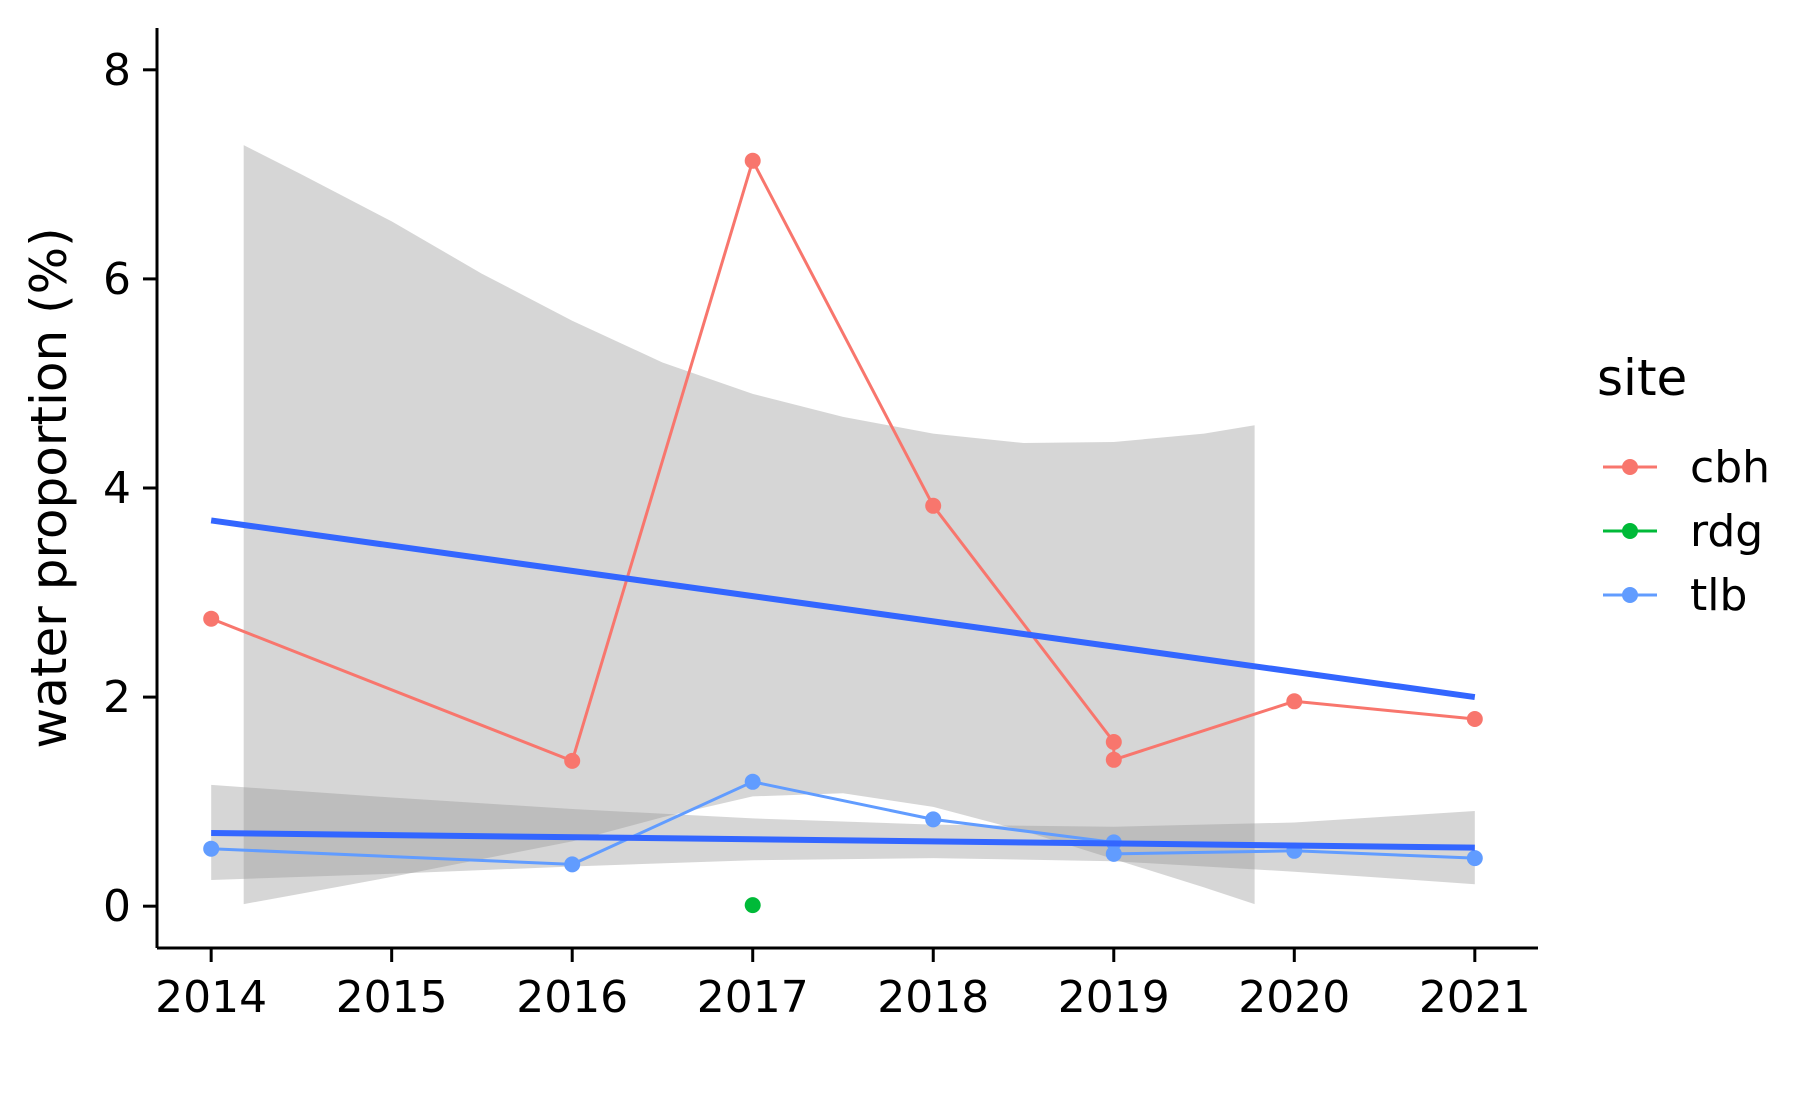  Describe the element at coordinates (1642, 378) in the screenshot. I see `legend-title: site` at that location.